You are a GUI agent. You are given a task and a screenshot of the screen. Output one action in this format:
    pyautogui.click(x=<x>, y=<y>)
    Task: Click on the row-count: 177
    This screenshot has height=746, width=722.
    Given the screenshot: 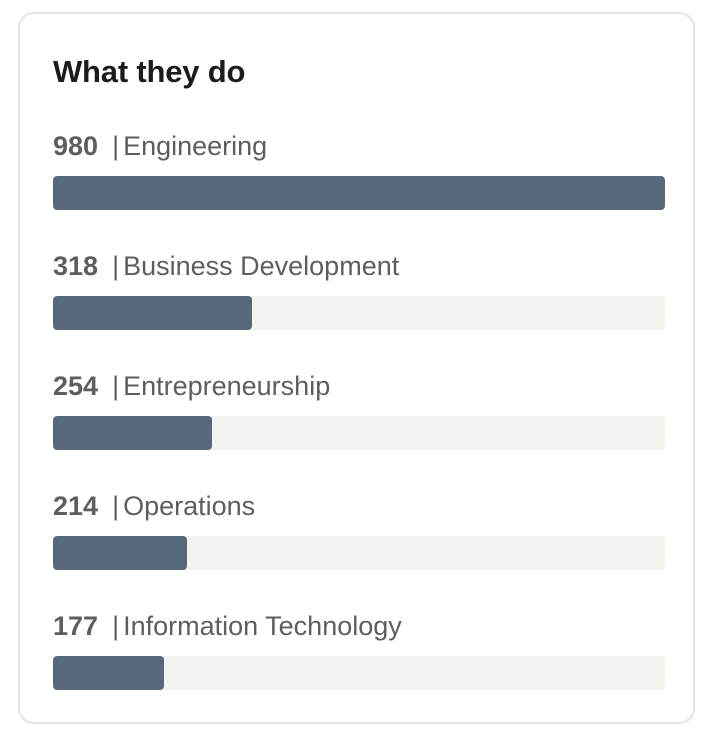 What is the action you would take?
    pyautogui.click(x=76, y=626)
    